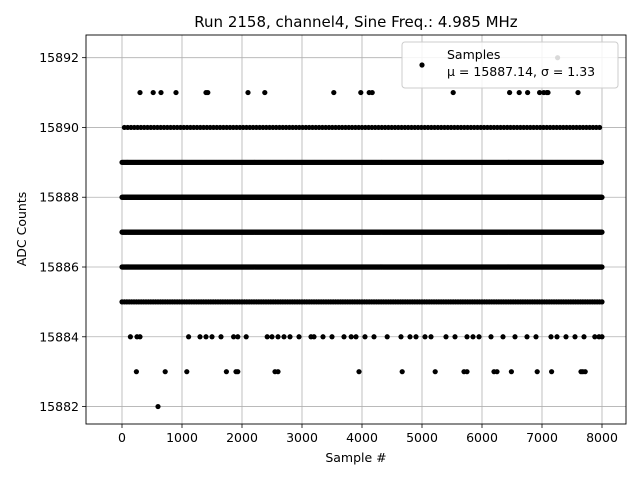 This screenshot has width=640, height=480. What do you see at coordinates (422, 65) in the screenshot?
I see `legend-marker` at bounding box center [422, 65].